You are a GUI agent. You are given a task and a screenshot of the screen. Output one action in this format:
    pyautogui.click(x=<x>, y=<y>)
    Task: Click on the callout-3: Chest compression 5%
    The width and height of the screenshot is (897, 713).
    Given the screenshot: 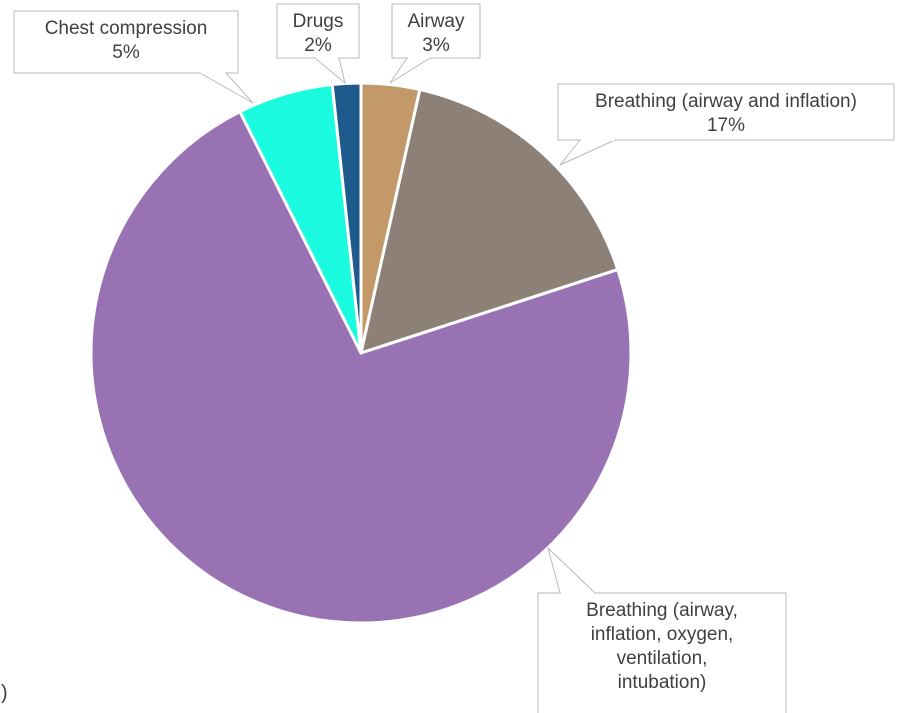 What is the action you would take?
    pyautogui.click(x=133, y=57)
    